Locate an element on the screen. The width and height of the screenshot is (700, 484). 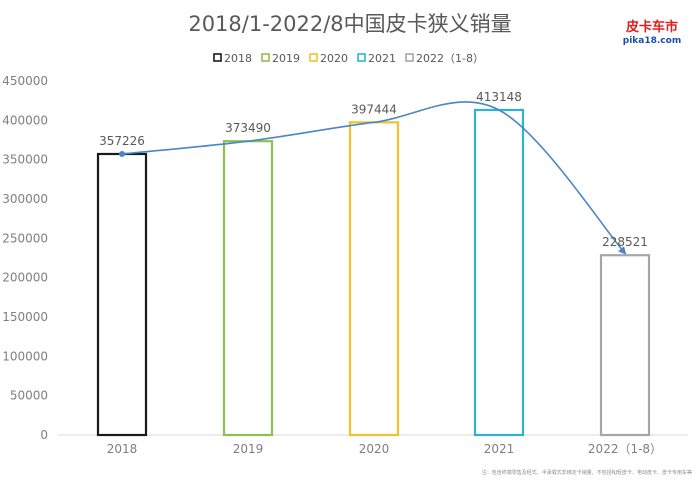
data-label: 397444 is located at coordinates (374, 109).